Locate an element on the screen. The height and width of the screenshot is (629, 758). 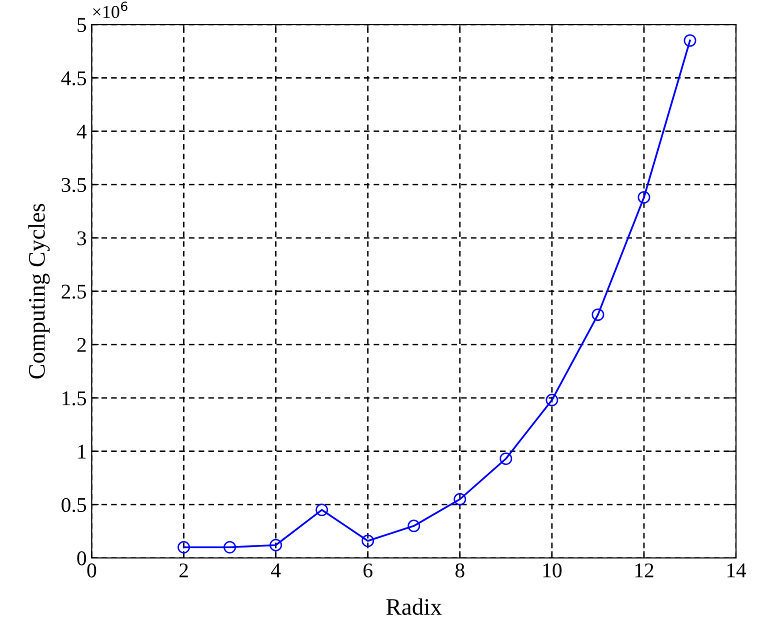
x-tick-label: 8 is located at coordinates (459, 570).